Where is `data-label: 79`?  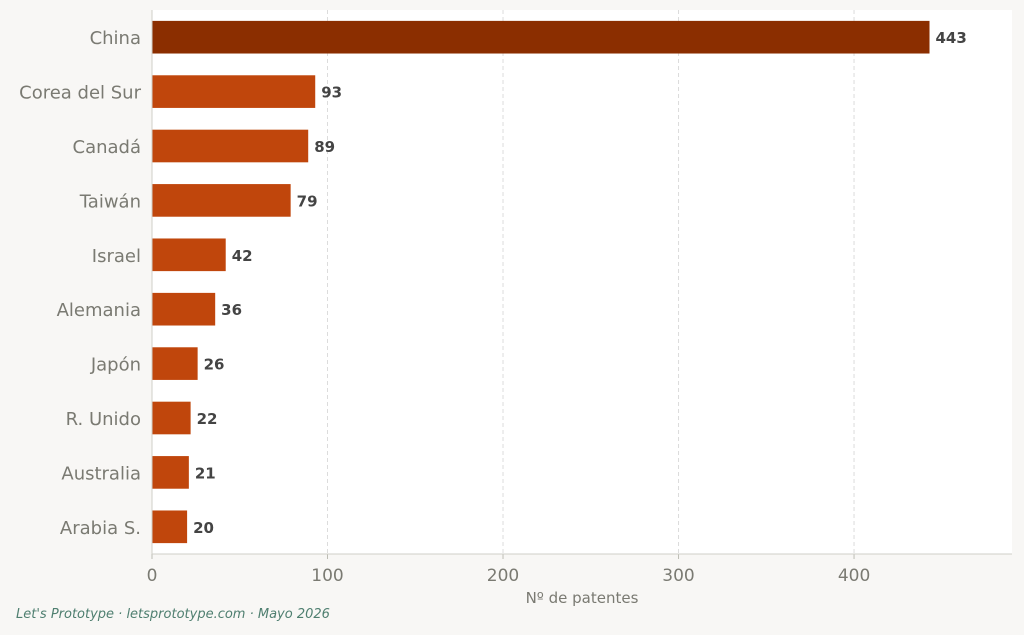 data-label: 79 is located at coordinates (307, 201).